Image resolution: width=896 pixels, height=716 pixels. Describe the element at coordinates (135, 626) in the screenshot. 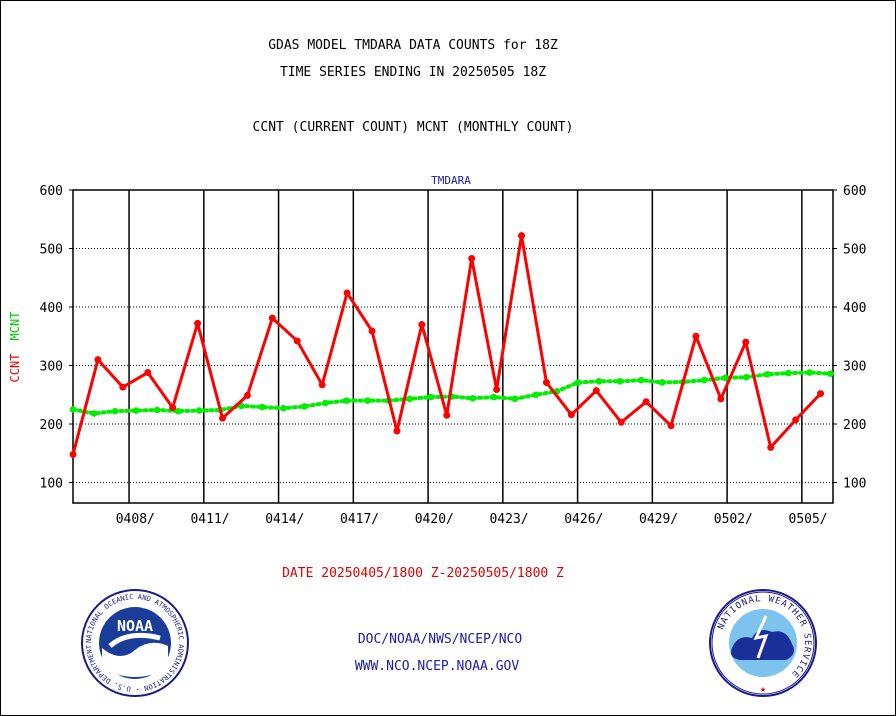

I see `noaa-logo-text: NOAA` at that location.